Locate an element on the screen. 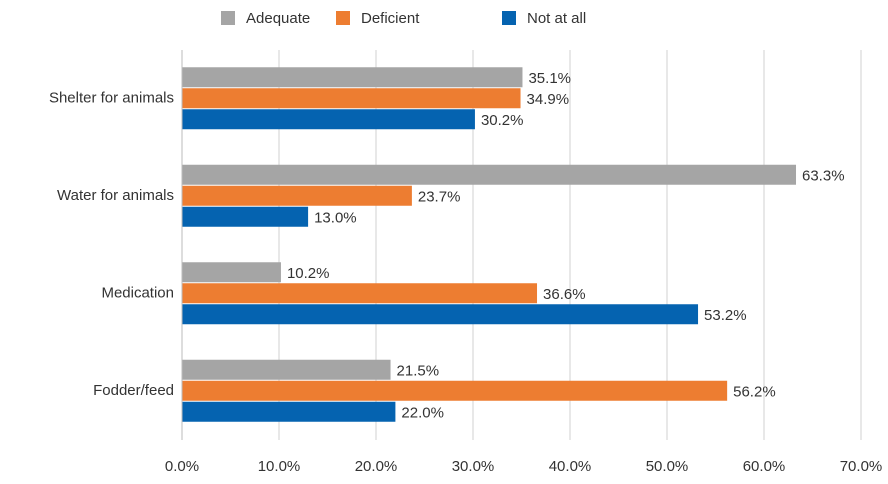 This screenshot has width=888, height=484. x-tick-label: 20.0% is located at coordinates (376, 466).